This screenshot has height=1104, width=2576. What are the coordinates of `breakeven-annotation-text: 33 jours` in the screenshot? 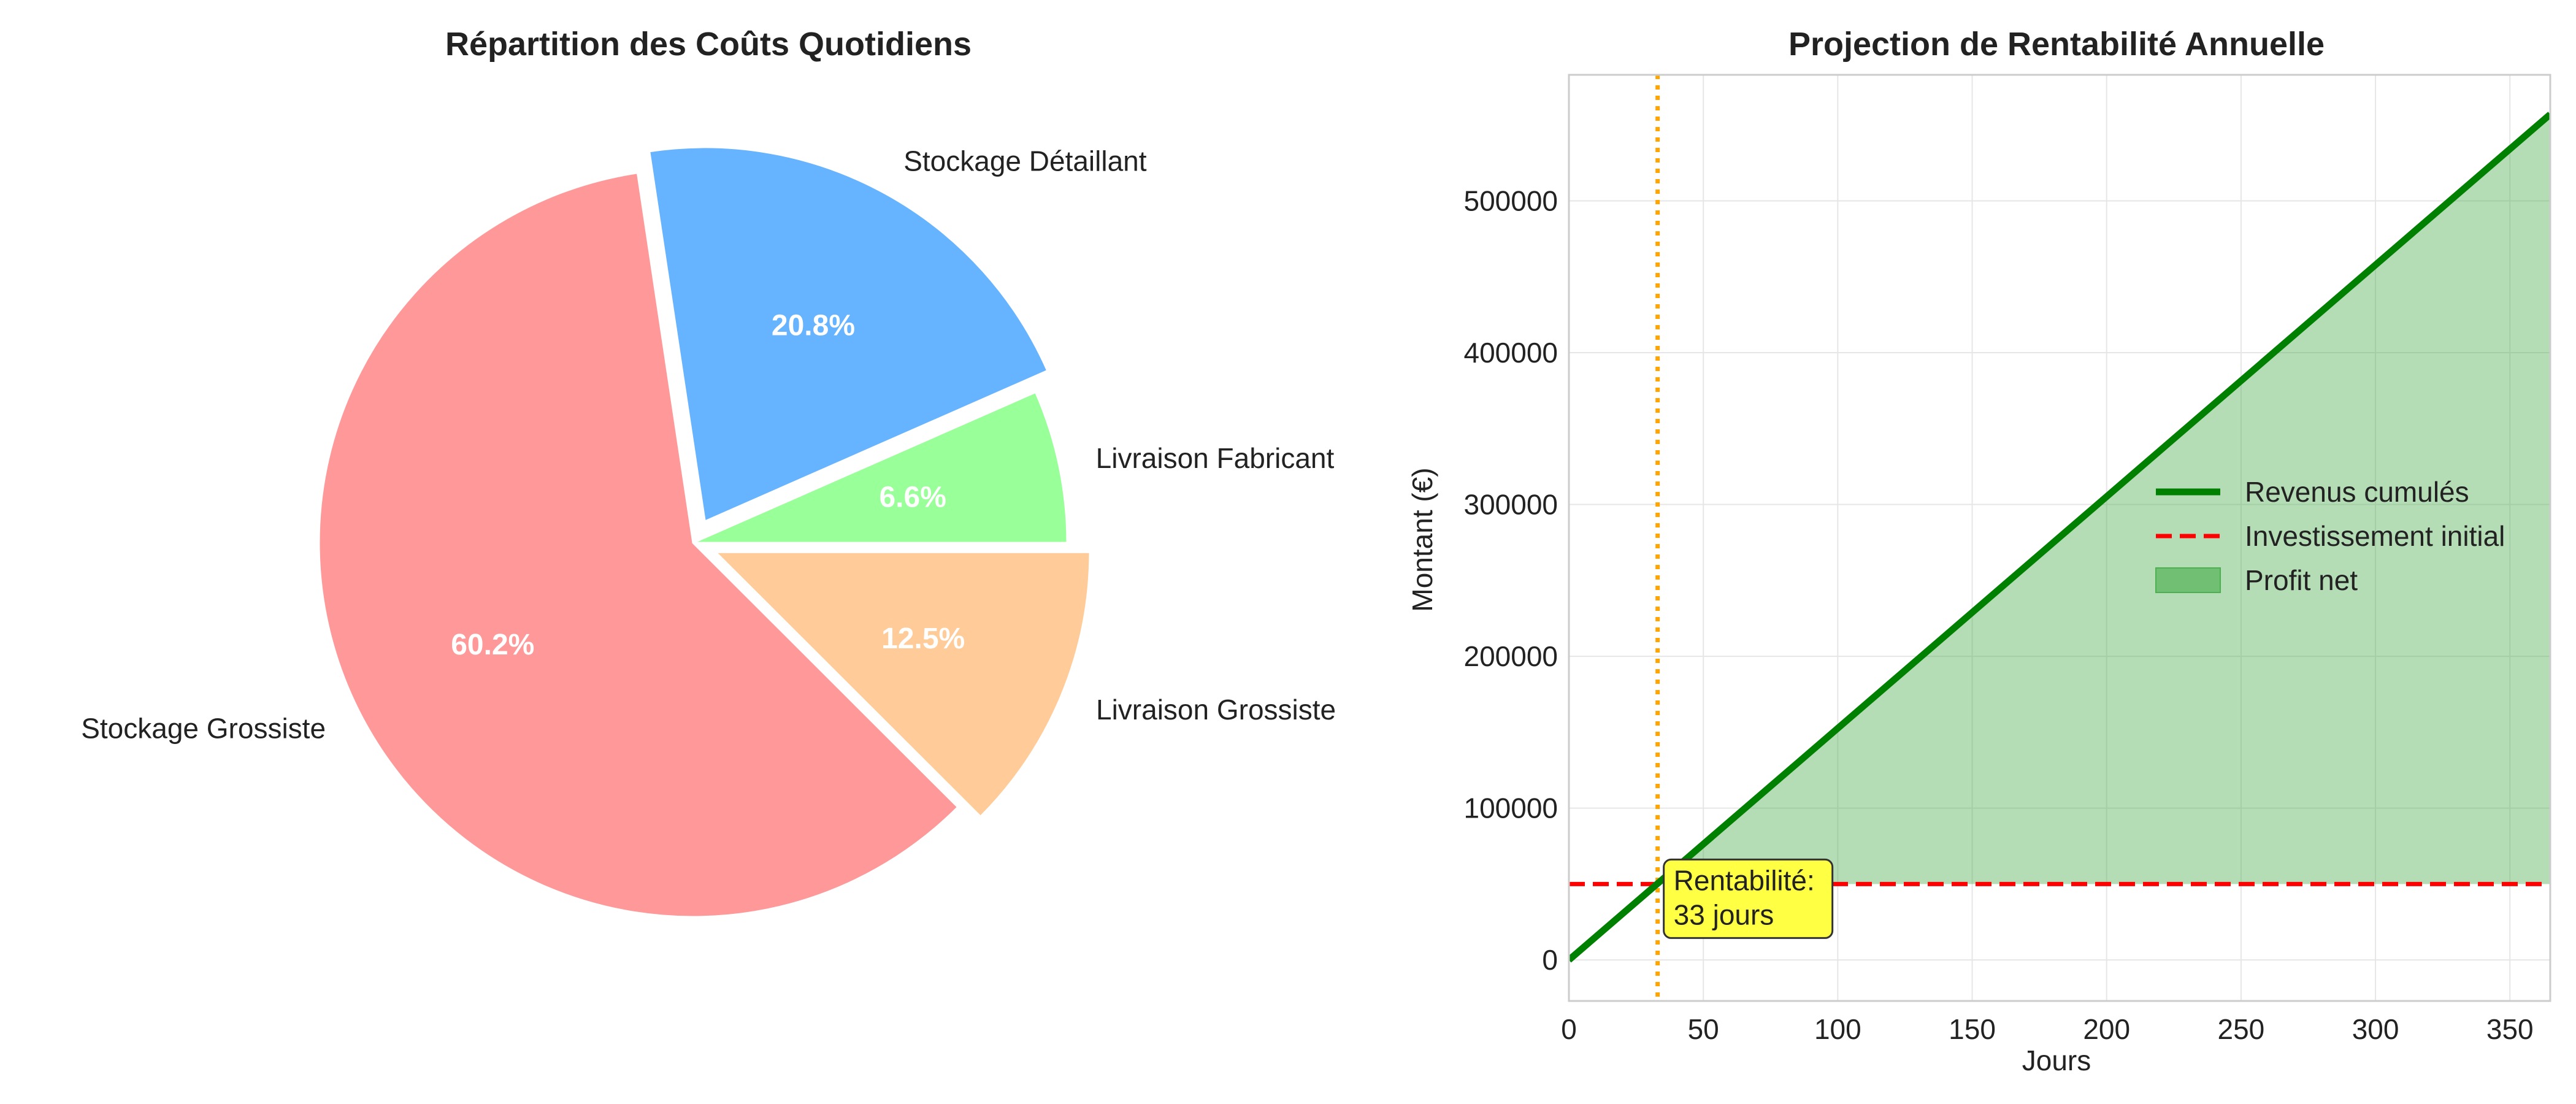 It's located at (1724, 914).